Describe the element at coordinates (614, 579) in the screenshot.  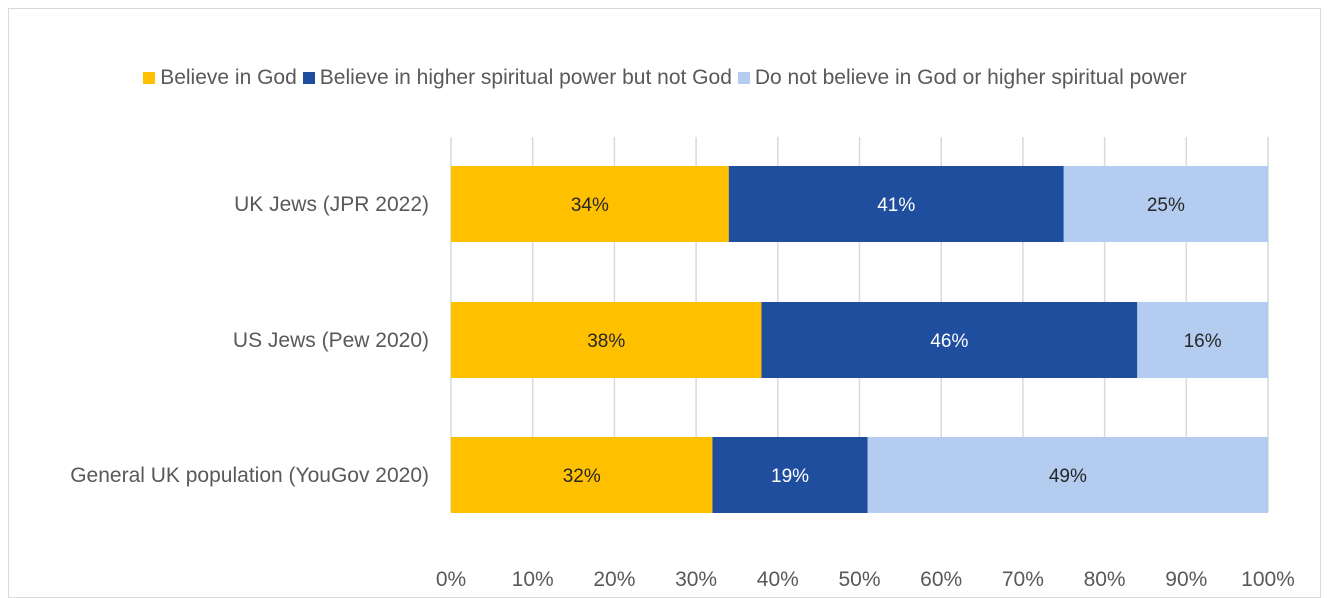
I see `x-tick-label: 20%` at that location.